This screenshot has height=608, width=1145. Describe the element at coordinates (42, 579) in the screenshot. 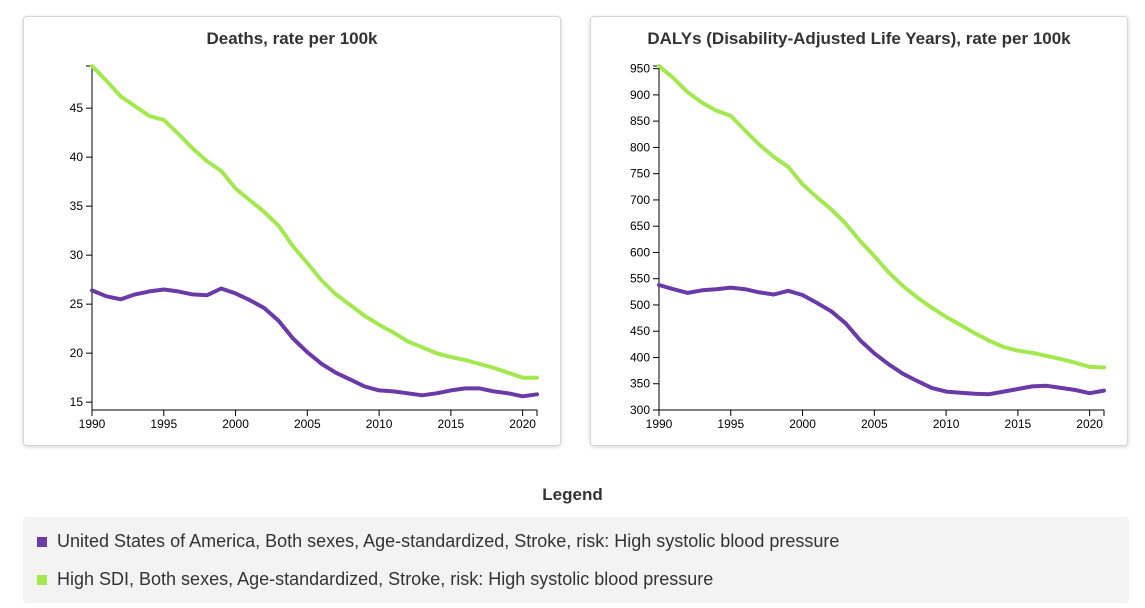

I see `legend-swatch-high-sdi` at that location.